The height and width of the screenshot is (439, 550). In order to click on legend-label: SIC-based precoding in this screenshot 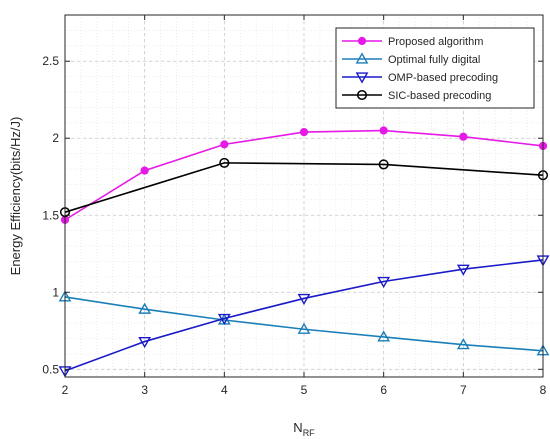, I will do `click(439, 96)`.